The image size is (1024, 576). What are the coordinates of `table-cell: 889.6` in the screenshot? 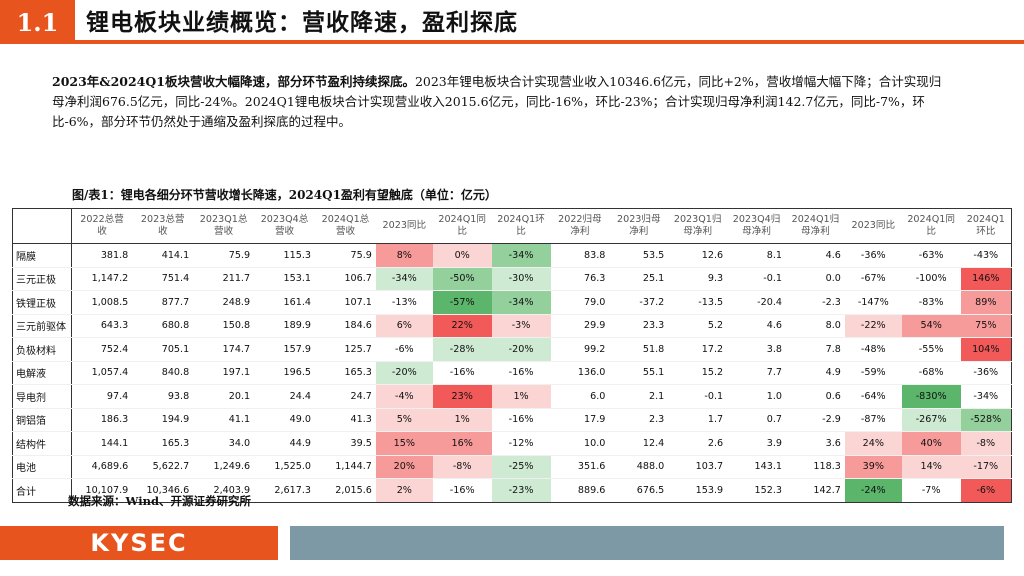 It's located at (580, 490).